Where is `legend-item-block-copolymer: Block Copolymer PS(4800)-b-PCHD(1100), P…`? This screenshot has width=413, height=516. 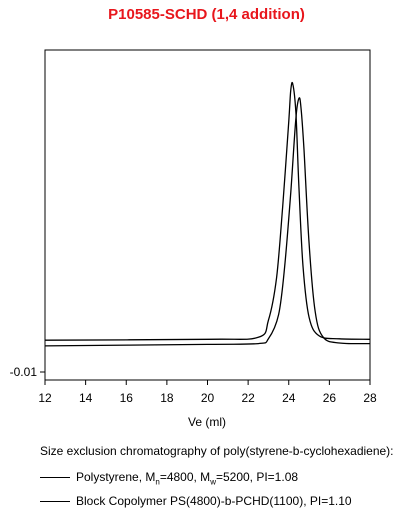
legend-item-block-copolymer: Block Copolymer PS(4800)-b-PCHD(1100), P… is located at coordinates (196, 501).